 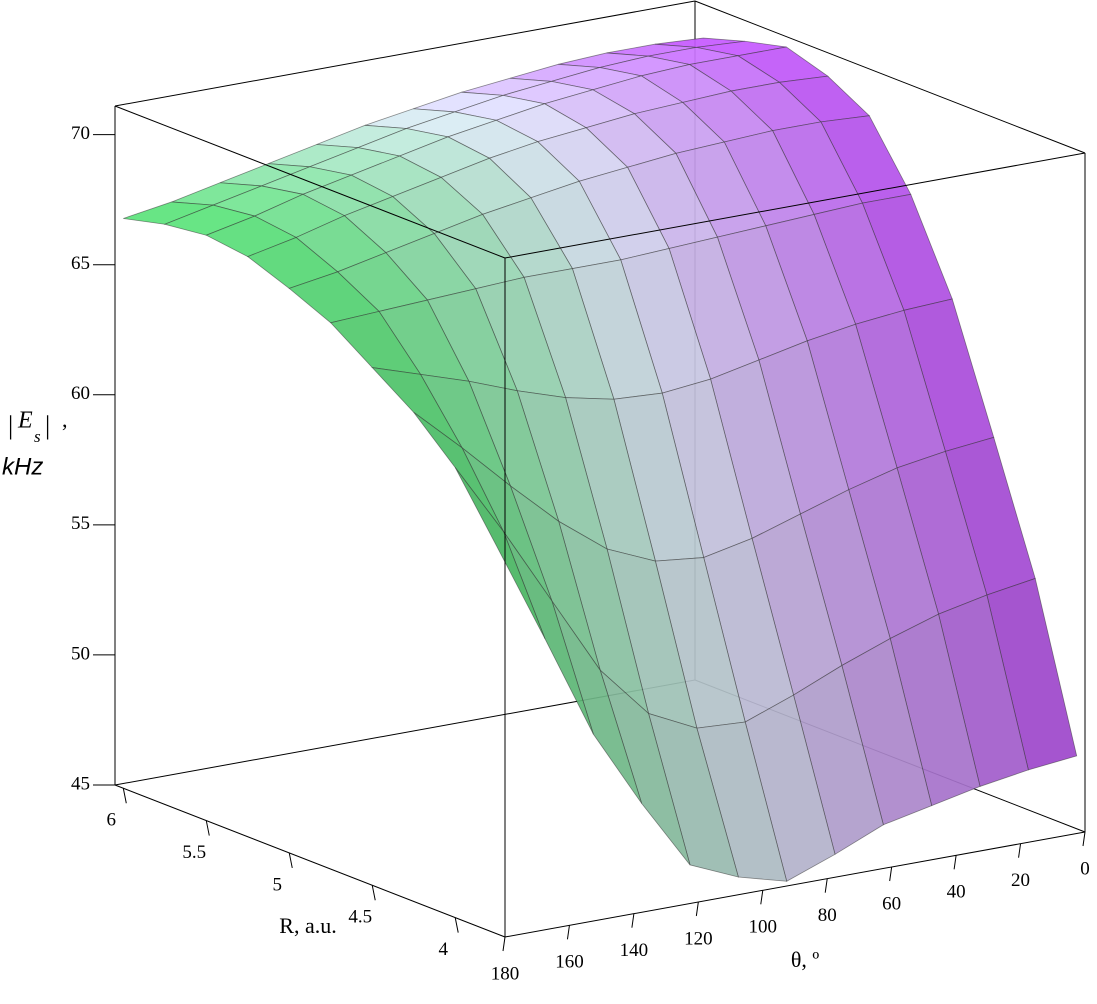 What do you see at coordinates (80, 393) in the screenshot?
I see `z-tick-label: 60` at bounding box center [80, 393].